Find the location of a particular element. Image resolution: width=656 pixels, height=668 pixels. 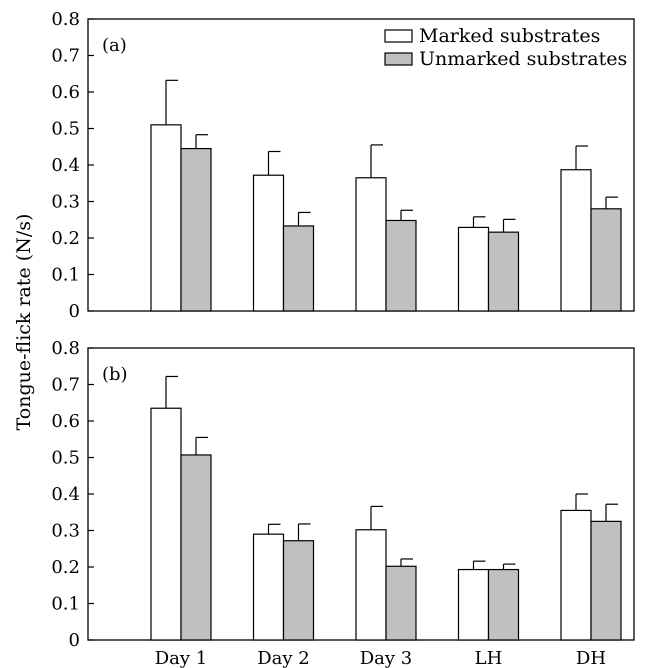

x-tick-label: LH is located at coordinates (489, 658).